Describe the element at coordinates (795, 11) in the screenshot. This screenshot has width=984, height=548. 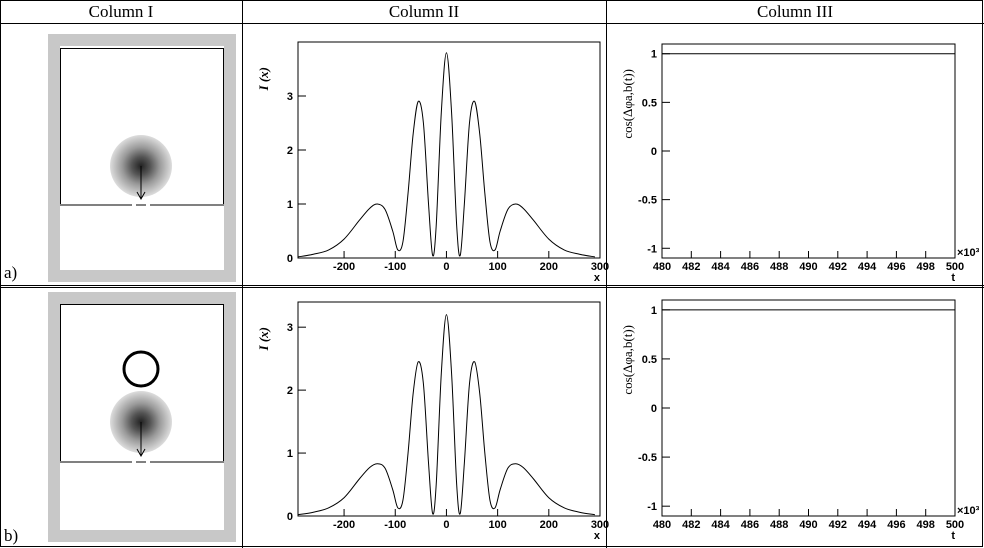
I see `column-header: Column III` at that location.